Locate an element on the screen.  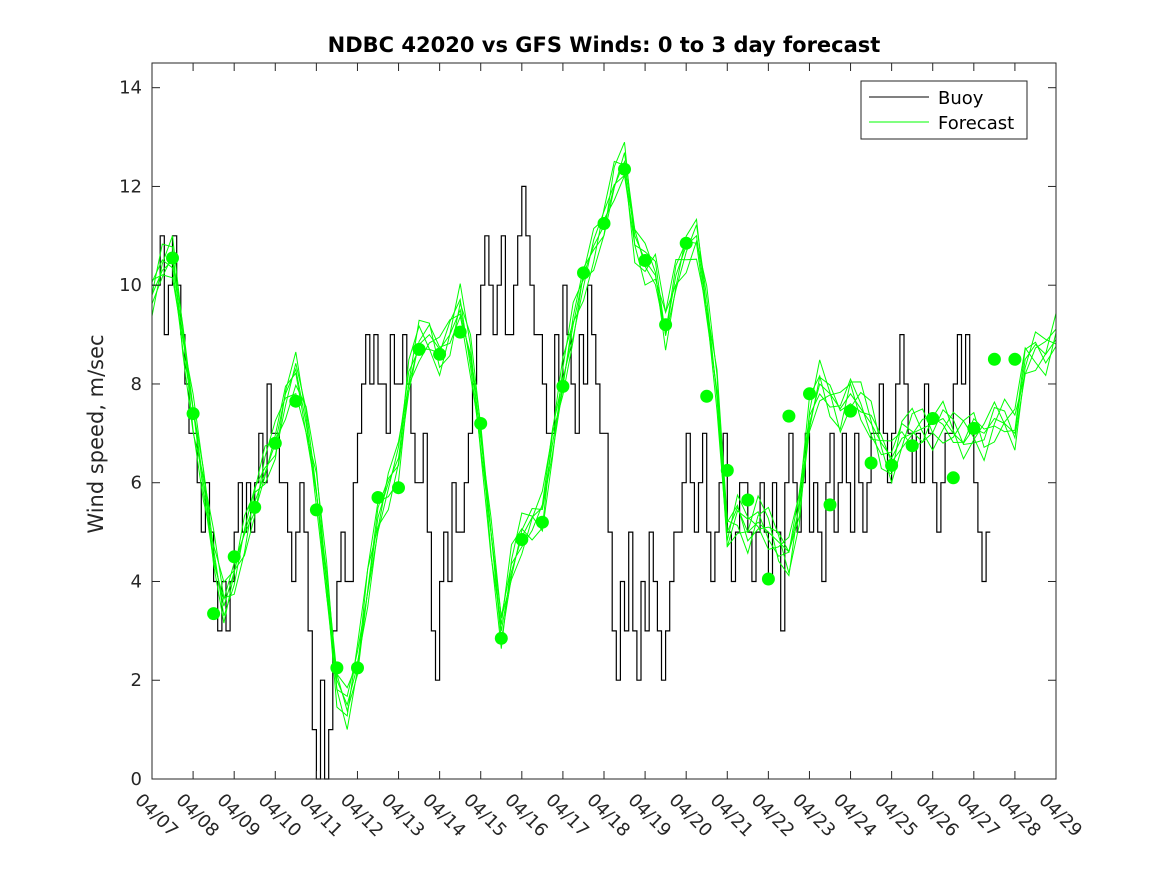
y-tick-label: 2 is located at coordinates (136, 680).